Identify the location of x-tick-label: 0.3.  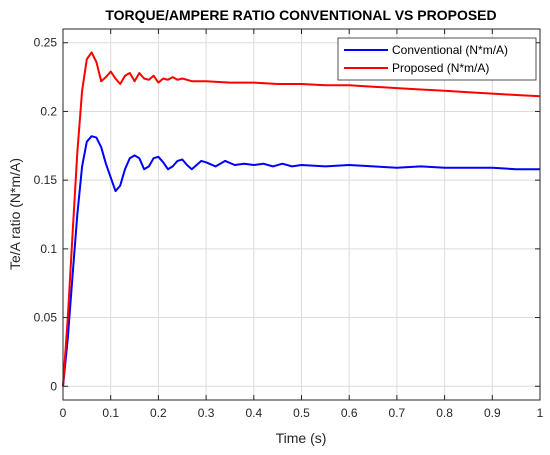
(206, 413).